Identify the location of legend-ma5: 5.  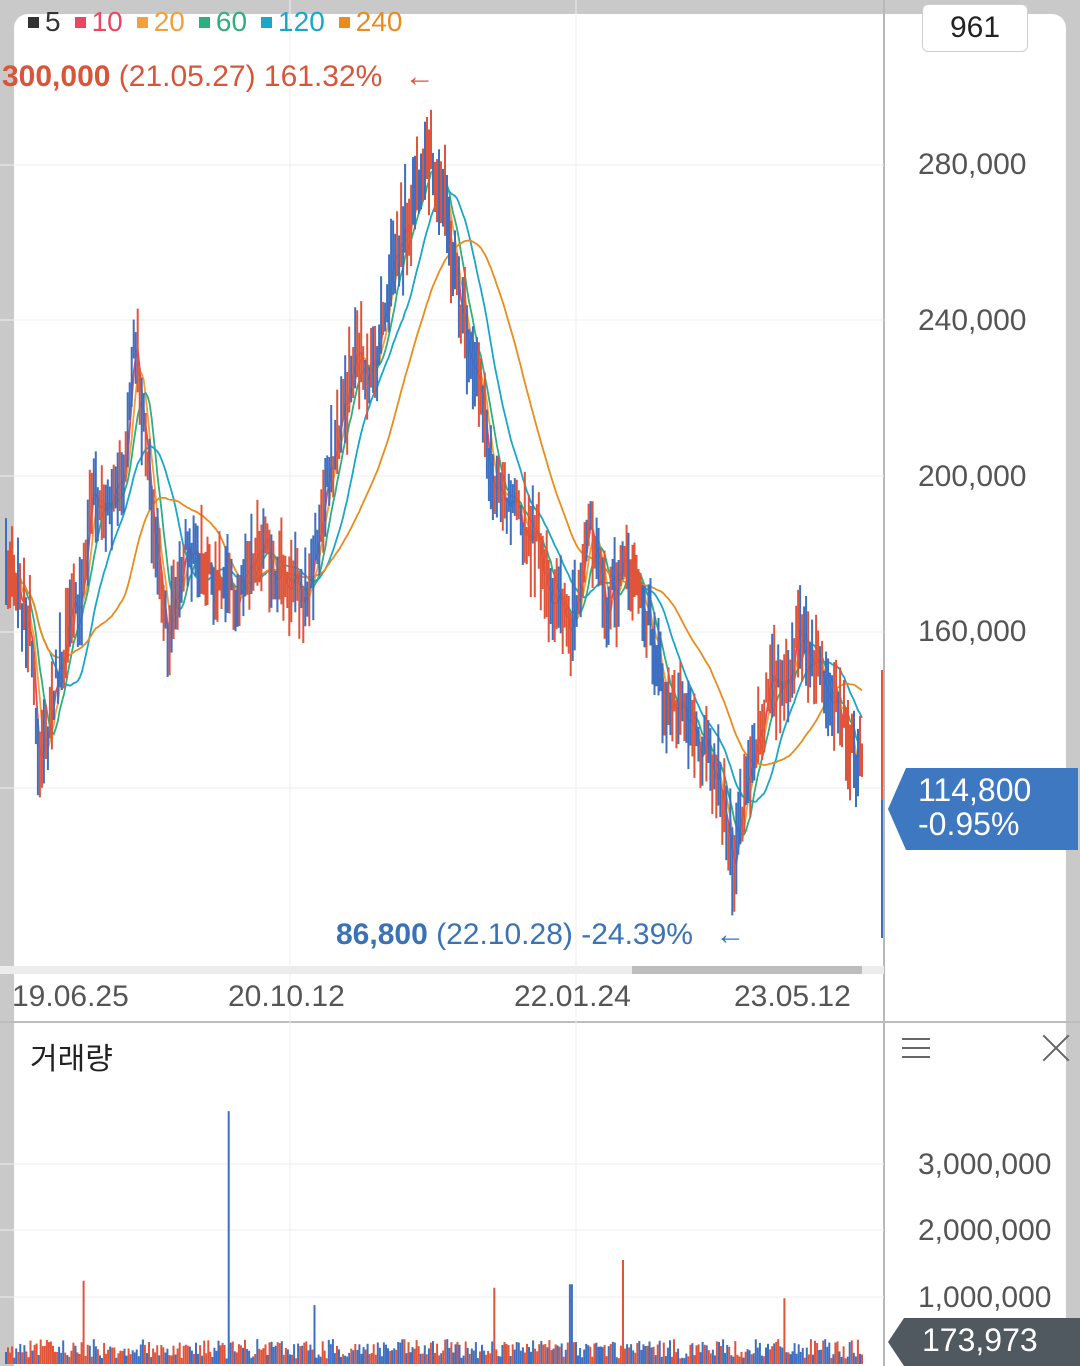
(44, 22).